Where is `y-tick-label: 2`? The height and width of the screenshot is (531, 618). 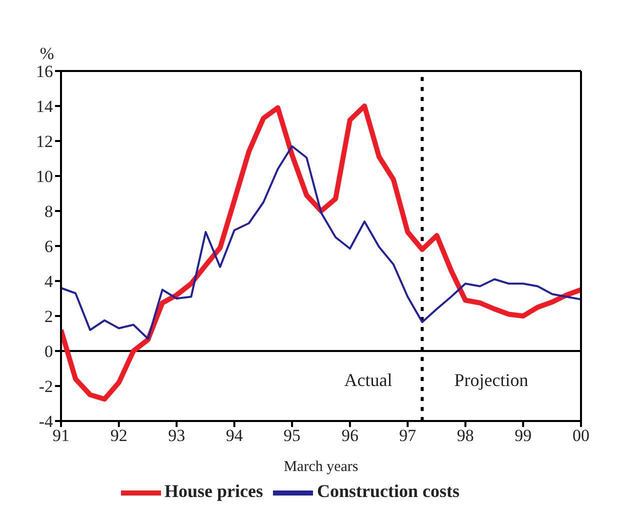 y-tick-label: 2 is located at coordinates (48, 316).